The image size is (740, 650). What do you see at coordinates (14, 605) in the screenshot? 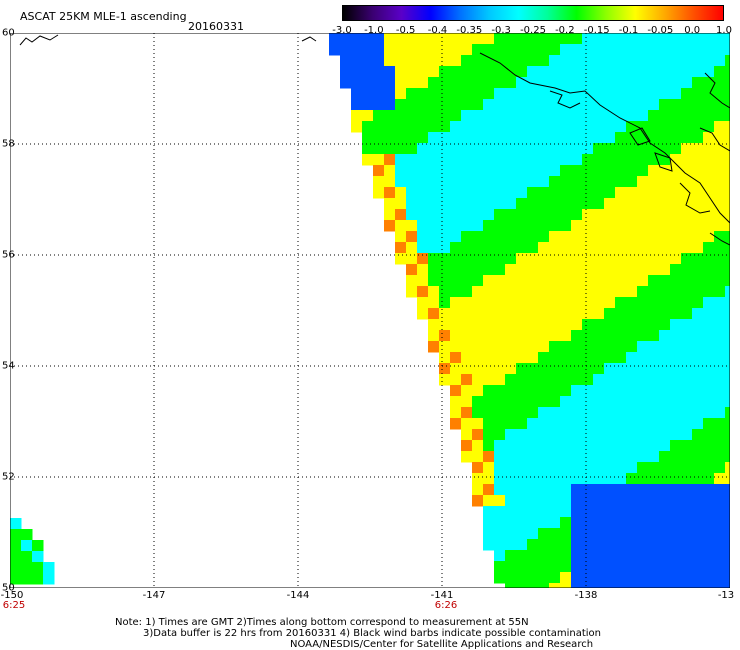
I see `time-label: 6:25` at bounding box center [14, 605].